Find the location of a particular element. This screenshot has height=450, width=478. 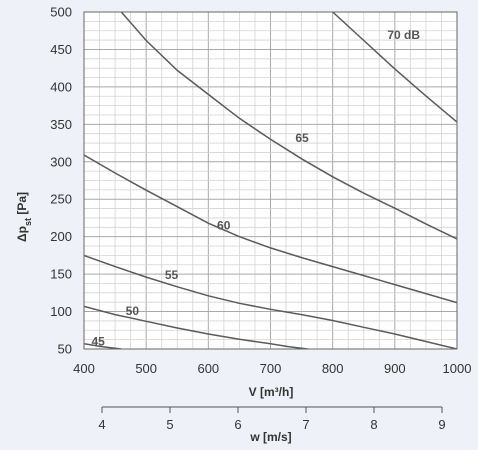

y-tick-label: 250 is located at coordinates (61, 199).